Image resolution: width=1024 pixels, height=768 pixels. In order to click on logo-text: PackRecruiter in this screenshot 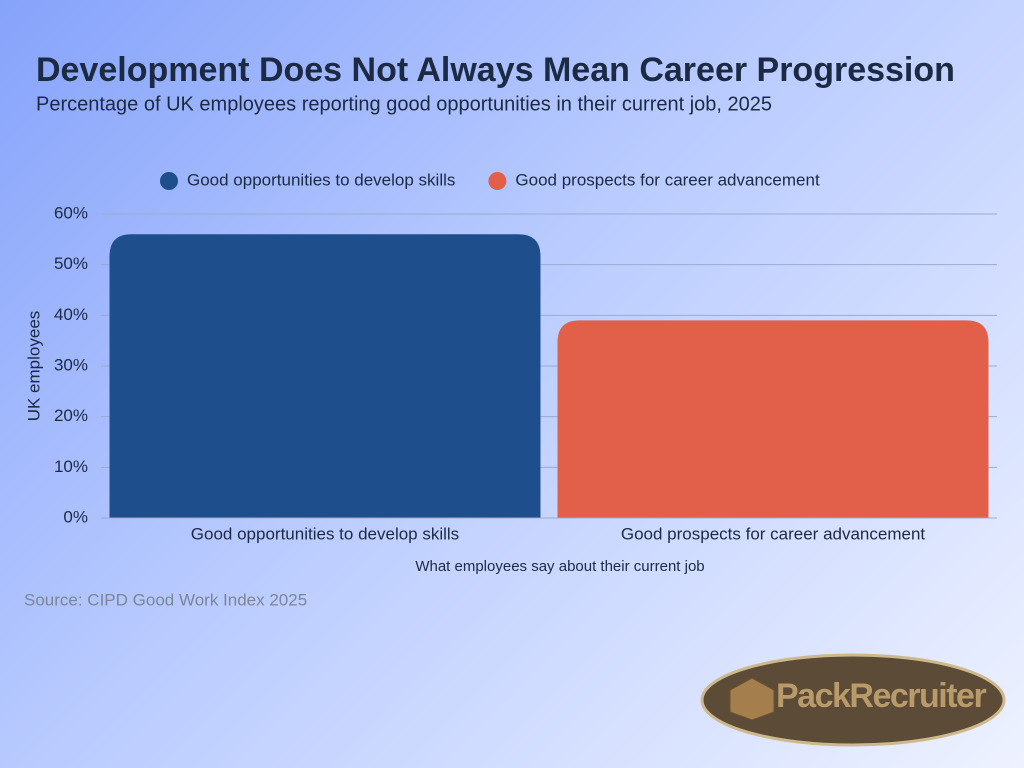, I will do `click(881, 696)`.